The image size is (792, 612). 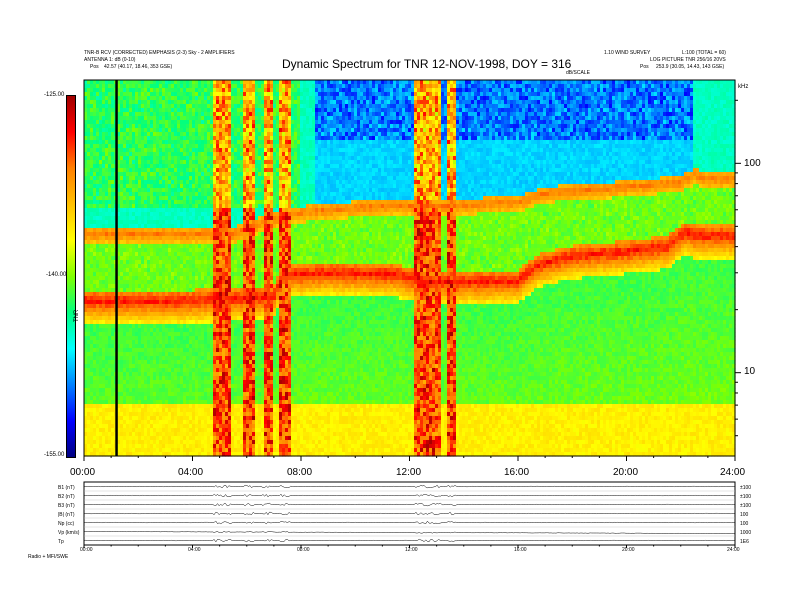 What do you see at coordinates (61, 542) in the screenshot?
I see `bottom-row-label-6: Tp` at bounding box center [61, 542].